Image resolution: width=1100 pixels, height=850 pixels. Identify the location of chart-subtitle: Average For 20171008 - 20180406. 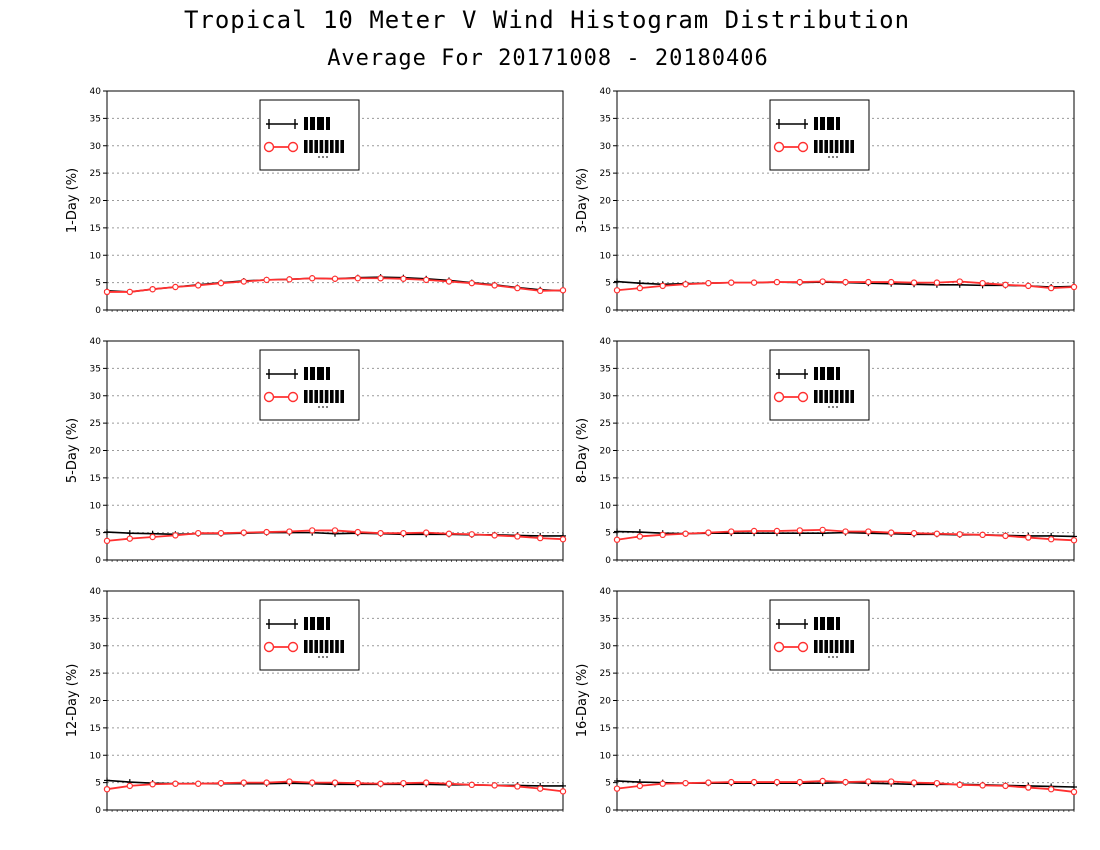
(548, 58).